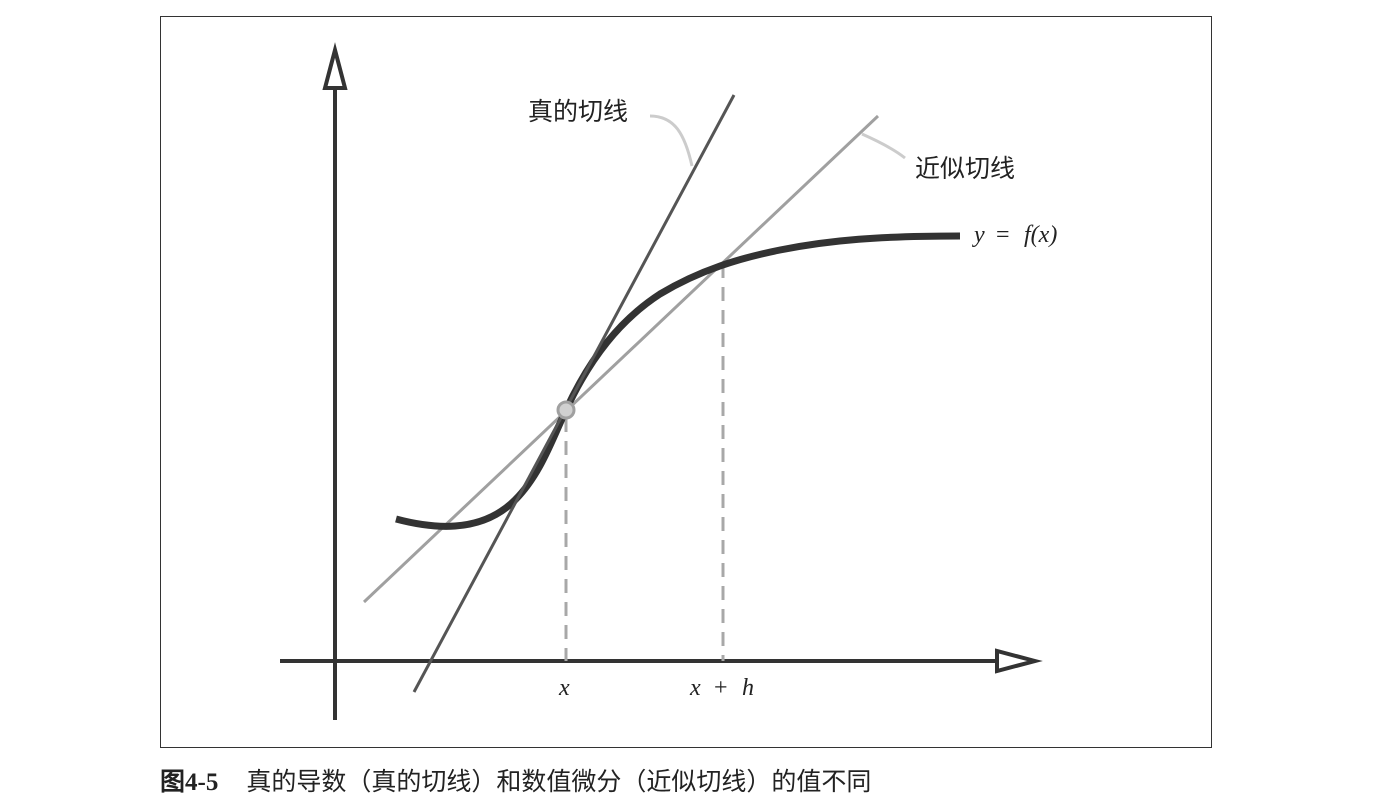  Describe the element at coordinates (566, 410) in the screenshot. I see `point-marker-icon` at that location.